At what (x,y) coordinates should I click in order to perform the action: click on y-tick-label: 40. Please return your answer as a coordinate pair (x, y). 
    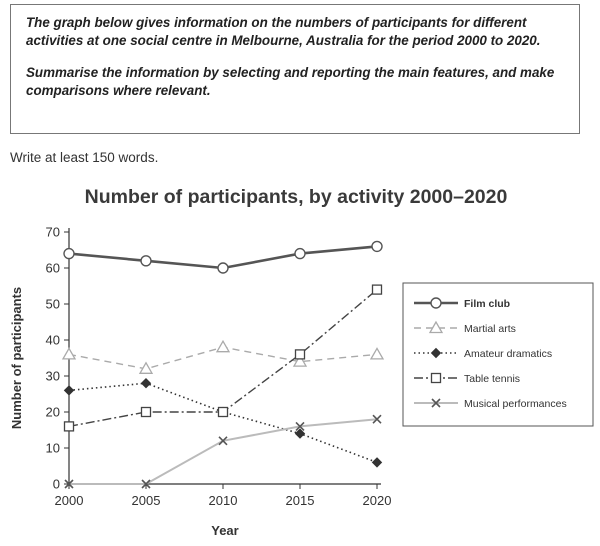
    Looking at the image, I should click on (53, 340).